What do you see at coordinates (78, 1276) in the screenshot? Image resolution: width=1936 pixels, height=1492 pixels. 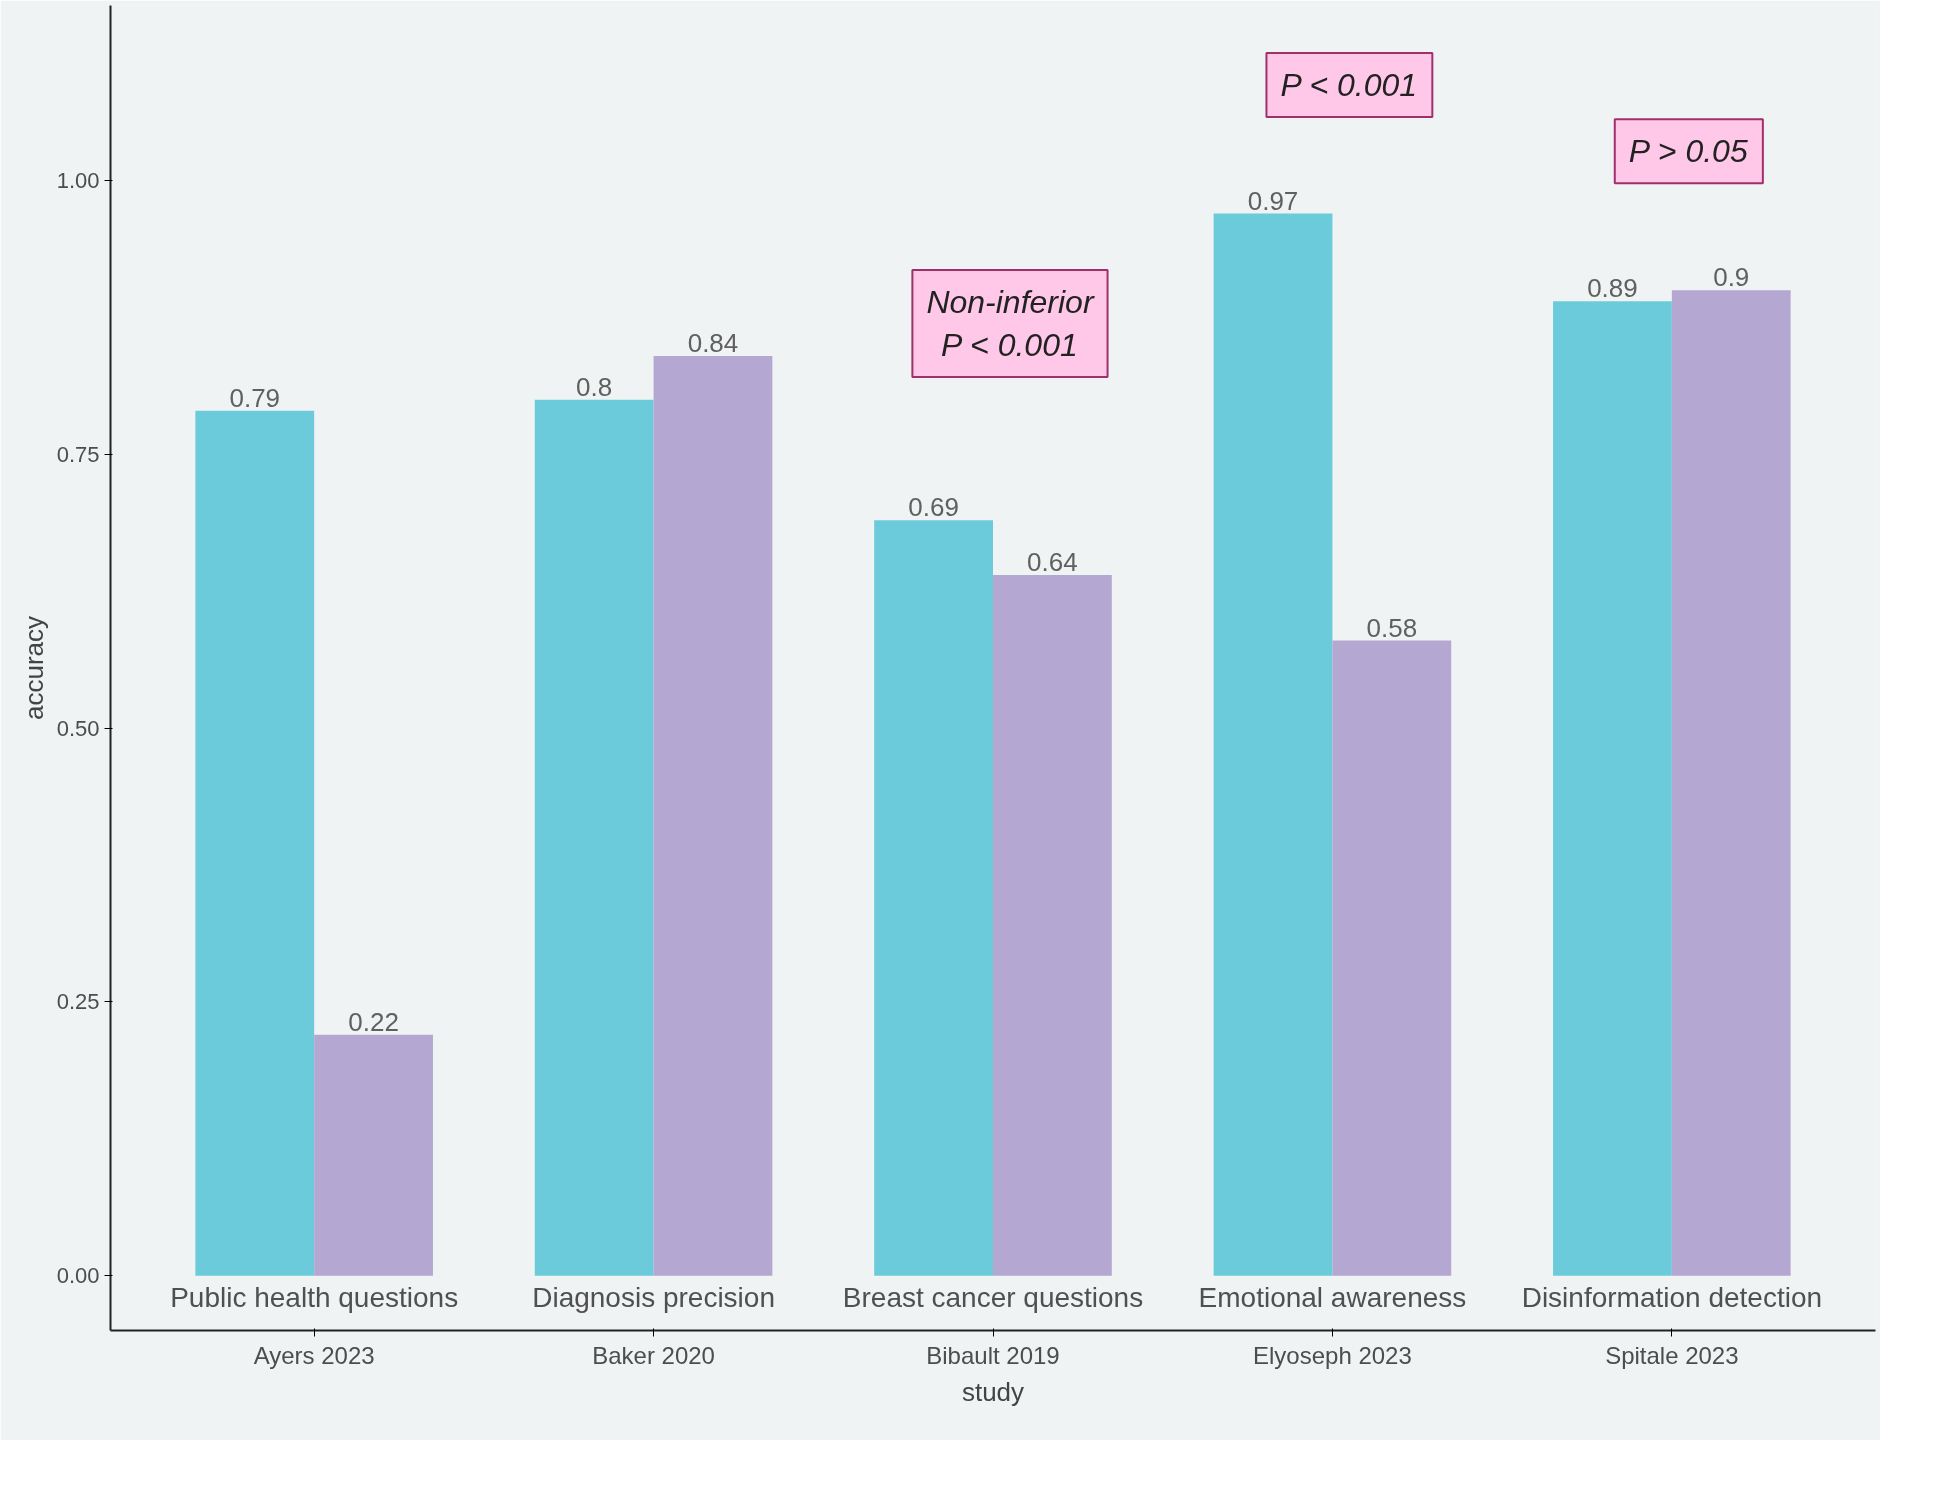 I see `y-tick-label: 0.00` at bounding box center [78, 1276].